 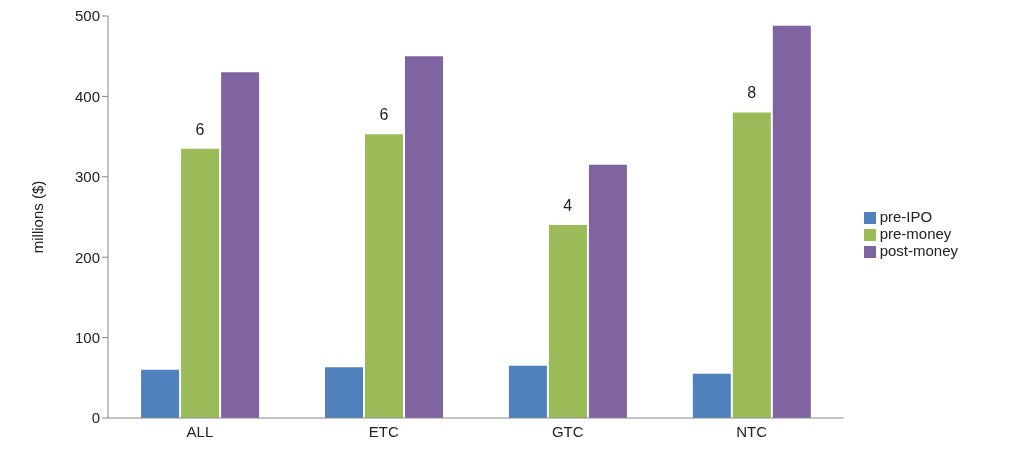 What do you see at coordinates (567, 431) in the screenshot?
I see `x-tick-label: GTC` at bounding box center [567, 431].